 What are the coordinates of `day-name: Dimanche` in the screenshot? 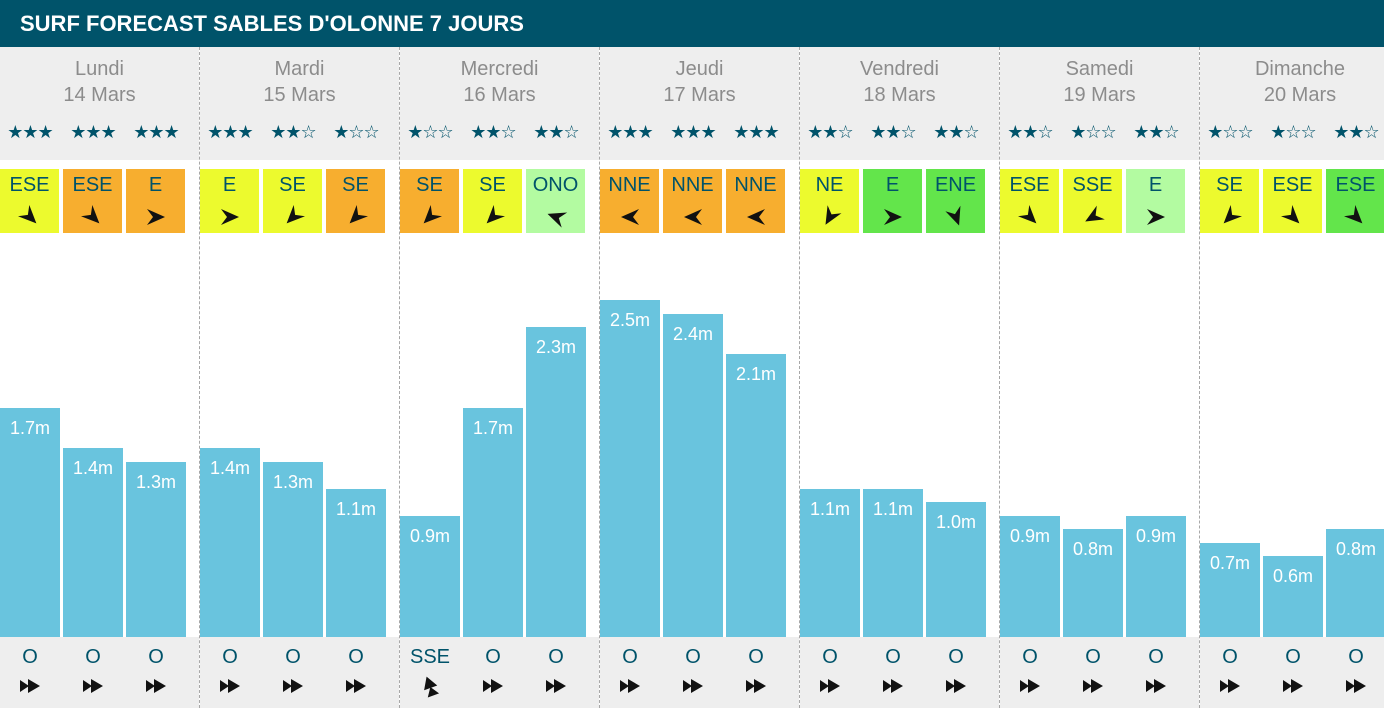 It's located at (1300, 69).